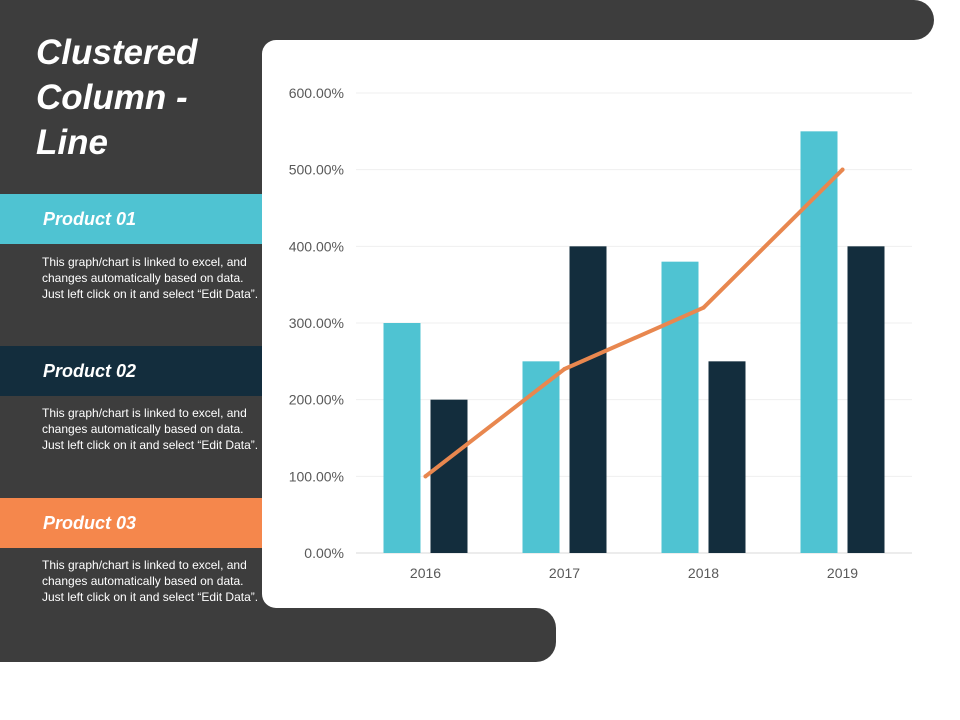  What do you see at coordinates (278, 635) in the screenshot?
I see `bottom-band` at bounding box center [278, 635].